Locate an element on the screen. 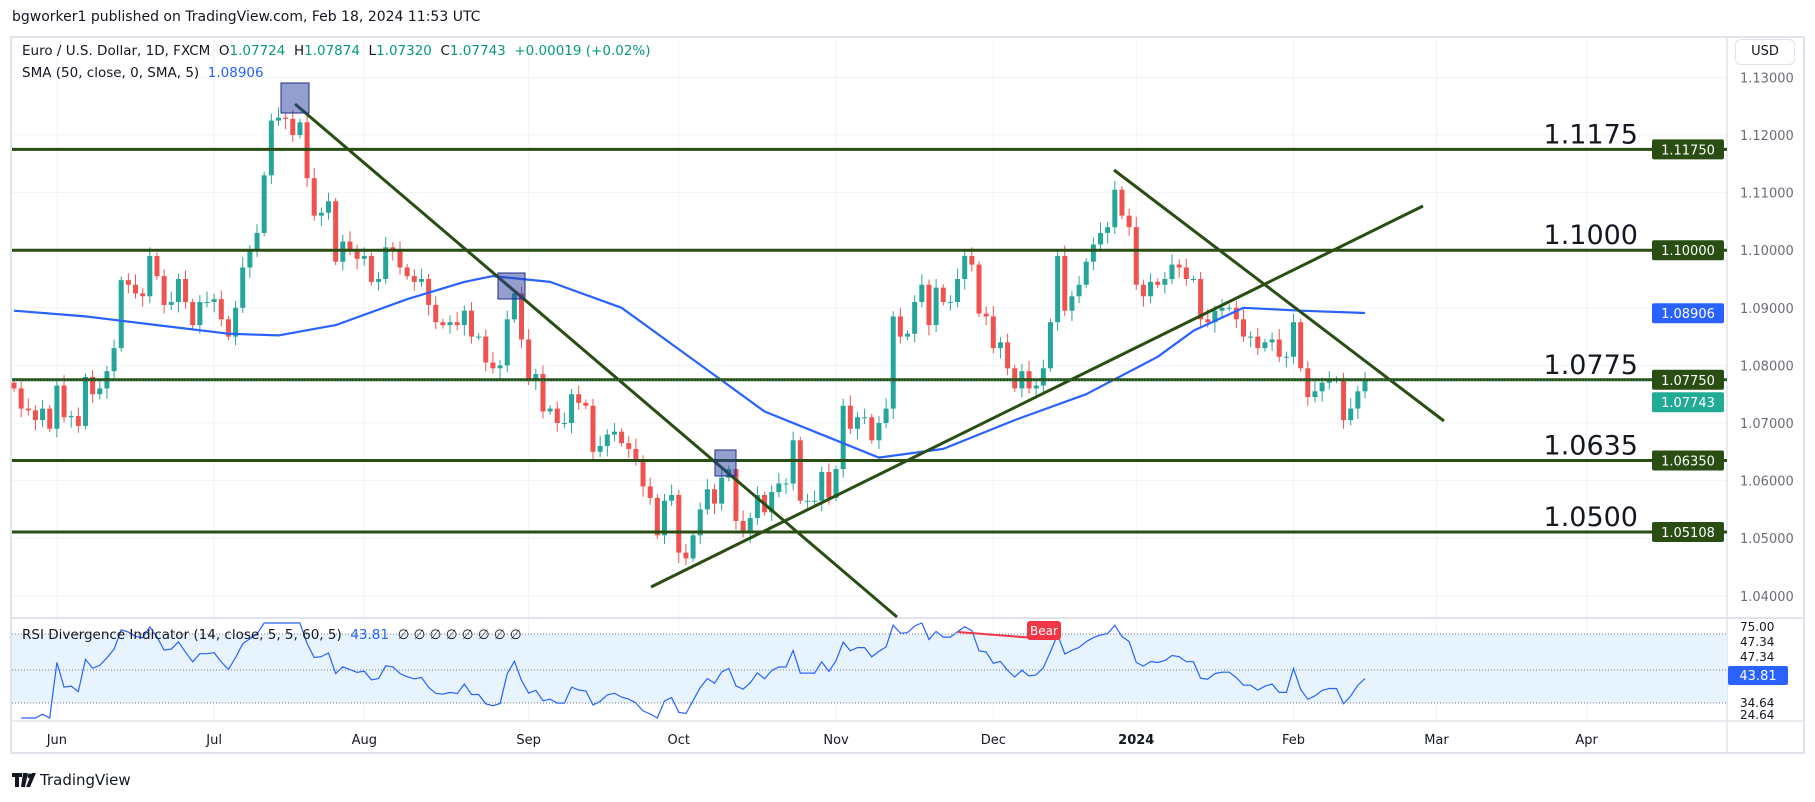 Image resolution: width=1815 pixels, height=802 pixels. rsi-axis-label: 47.34 is located at coordinates (1757, 657).